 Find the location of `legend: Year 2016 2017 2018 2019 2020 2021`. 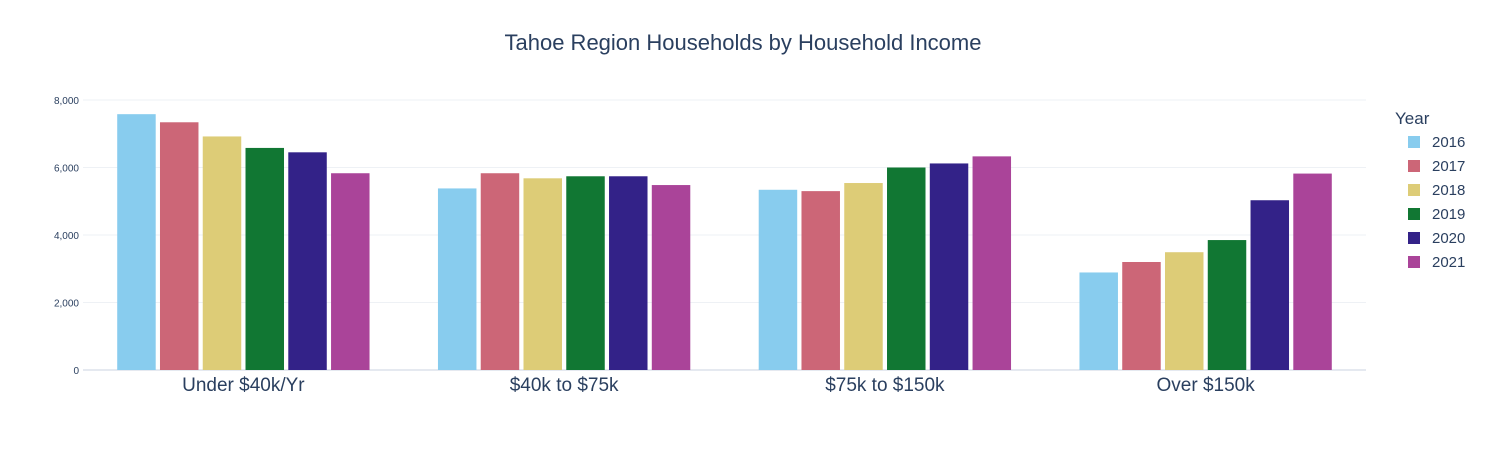

legend: Year 2016 2017 2018 2019 2020 2021 is located at coordinates (1430, 190).